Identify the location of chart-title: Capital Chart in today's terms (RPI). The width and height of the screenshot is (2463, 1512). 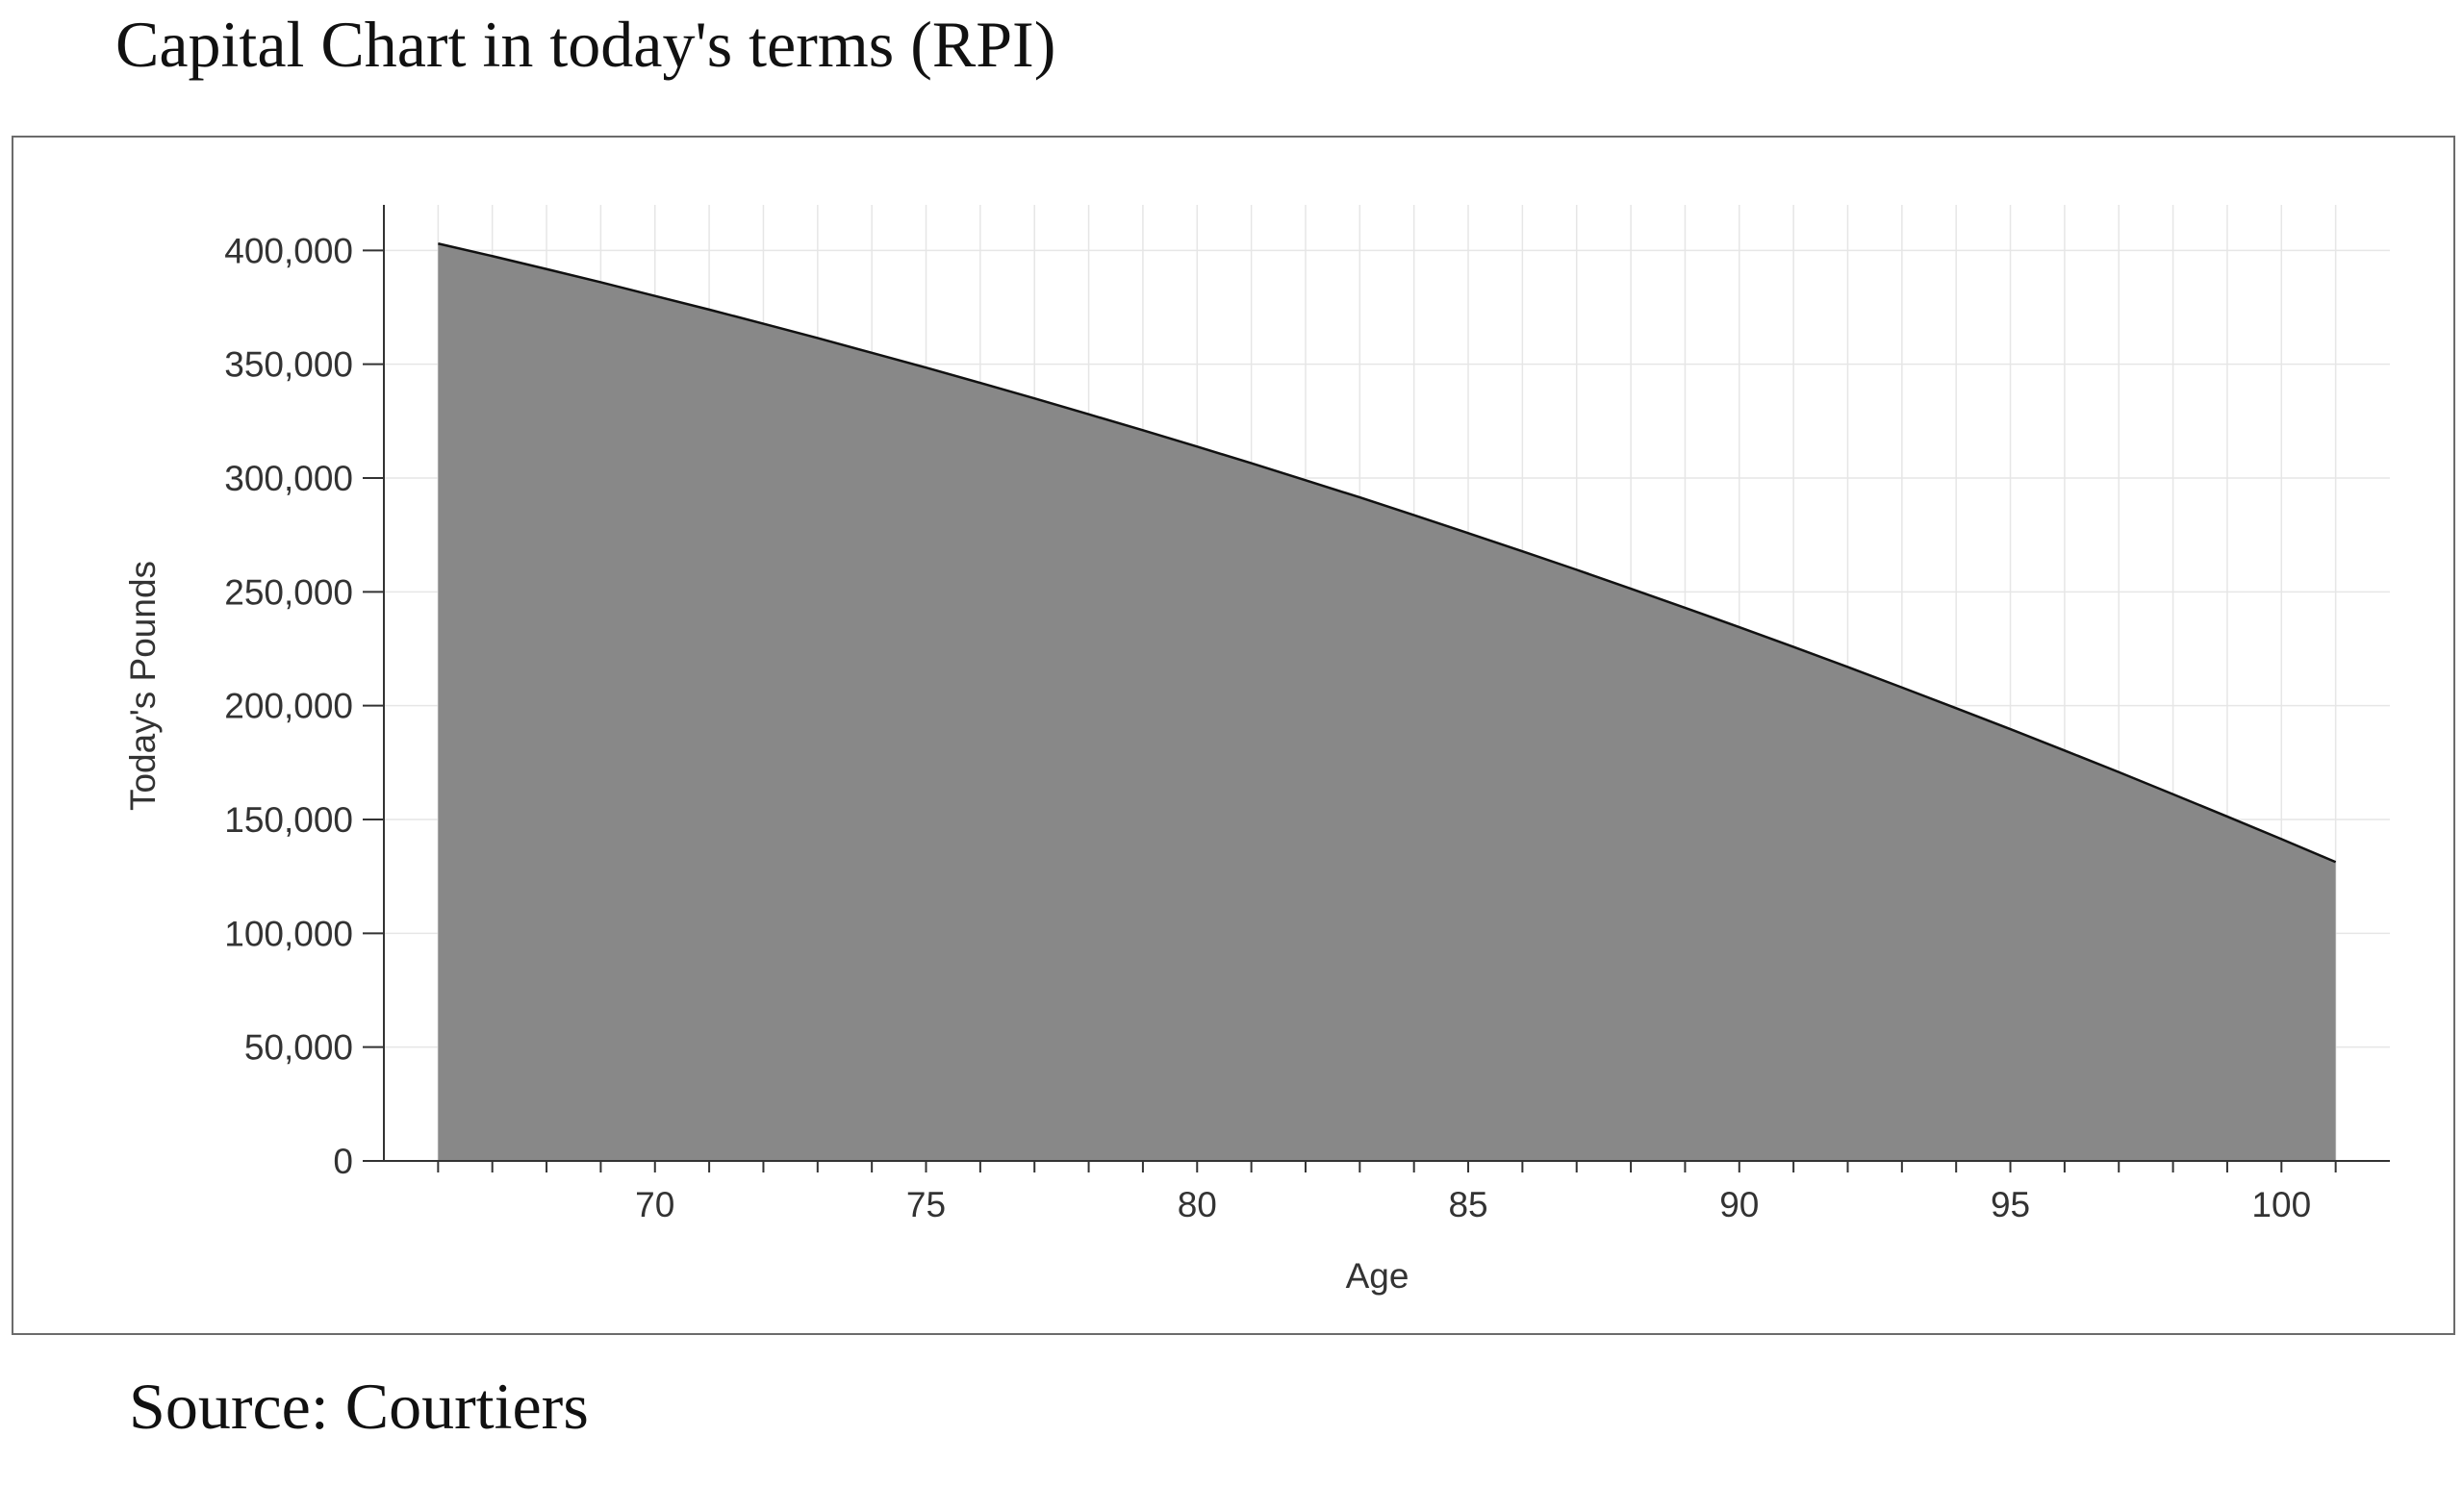
(585, 45).